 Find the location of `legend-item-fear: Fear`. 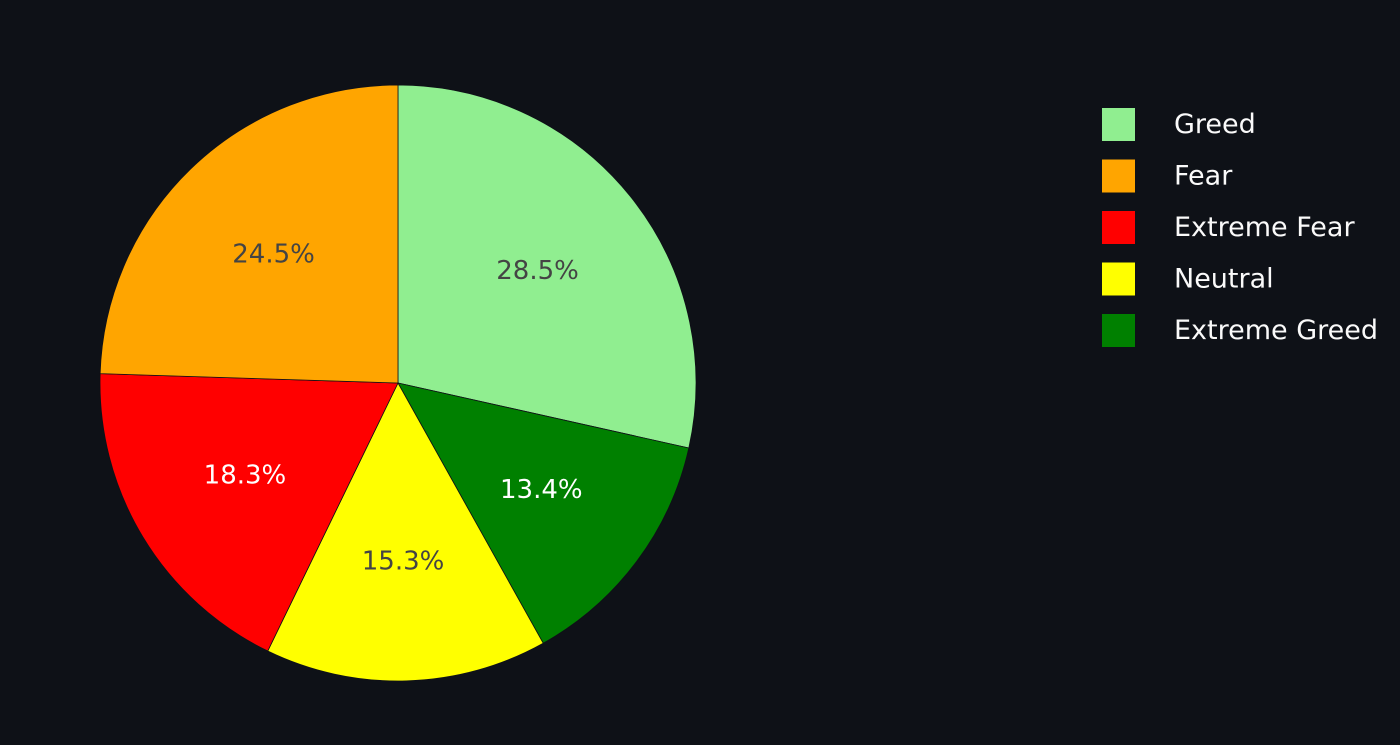

legend-item-fear: Fear is located at coordinates (1167, 176).